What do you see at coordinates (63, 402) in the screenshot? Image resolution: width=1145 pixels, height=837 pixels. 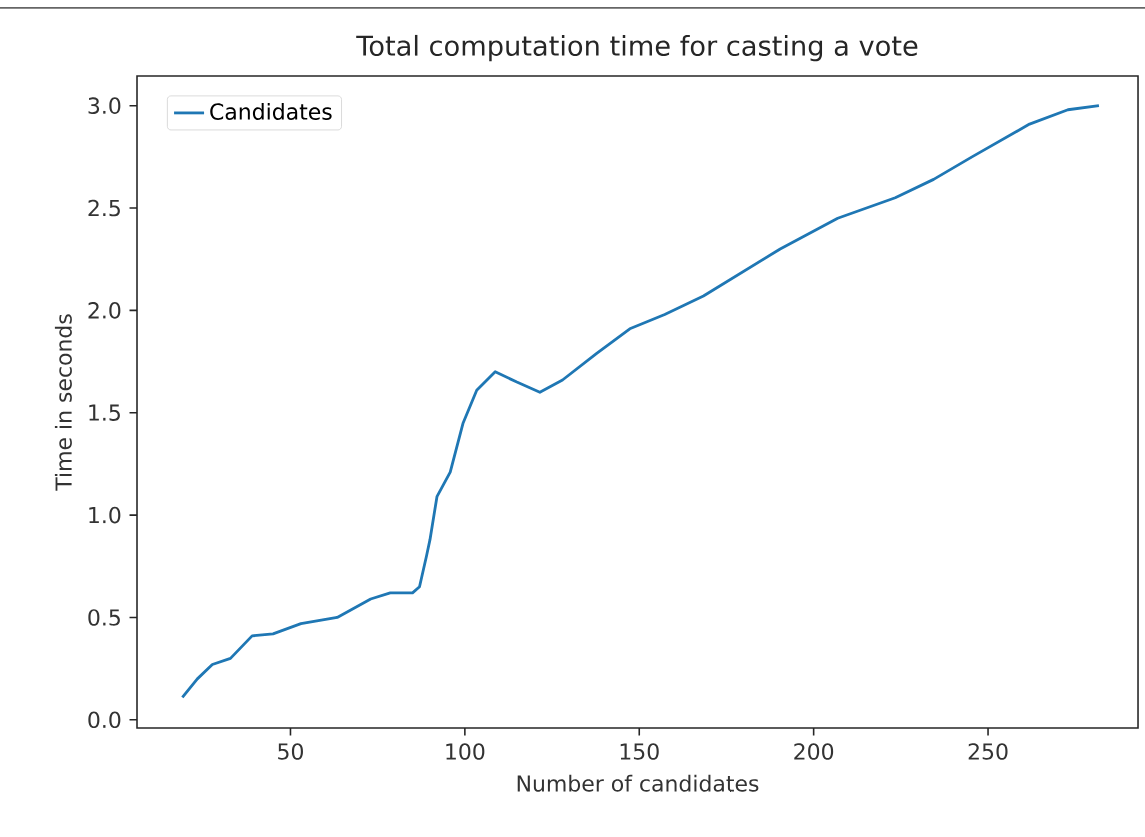 I see `y-axis-title: Time in seconds` at bounding box center [63, 402].